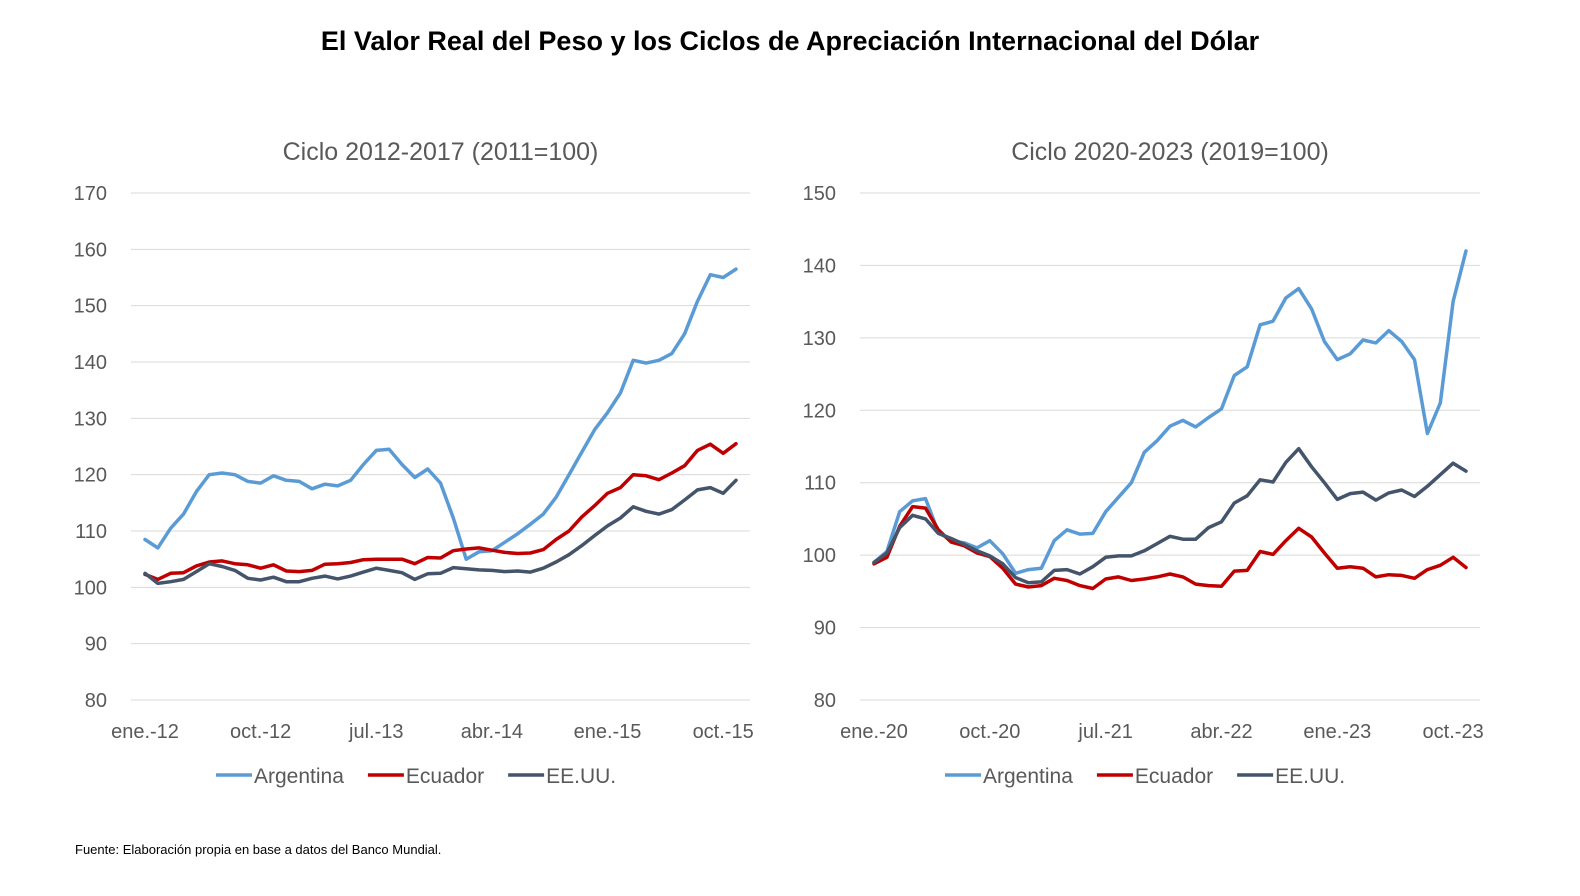  I want to click on x-tick-label: oct.-12, so click(260, 732).